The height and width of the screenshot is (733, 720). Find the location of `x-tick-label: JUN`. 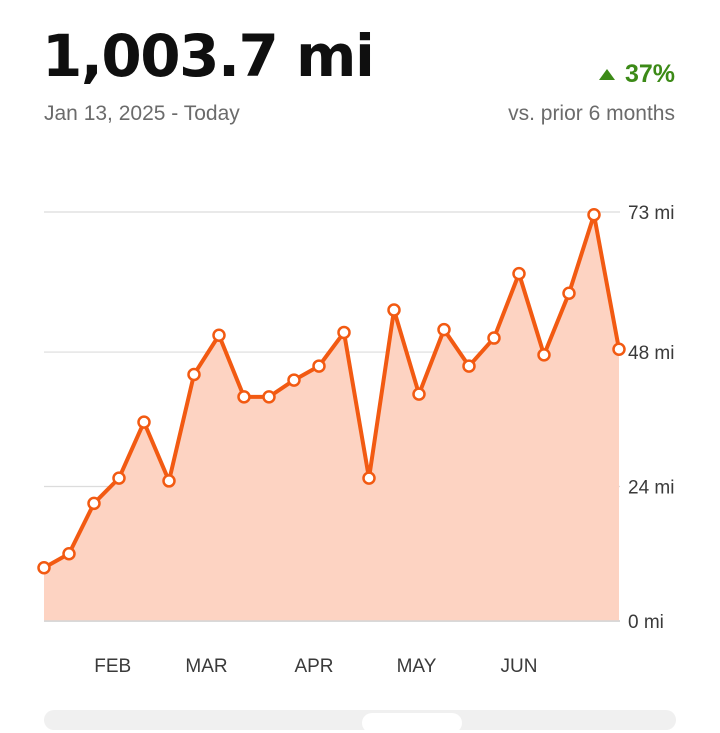

x-tick-label: JUN is located at coordinates (519, 666).